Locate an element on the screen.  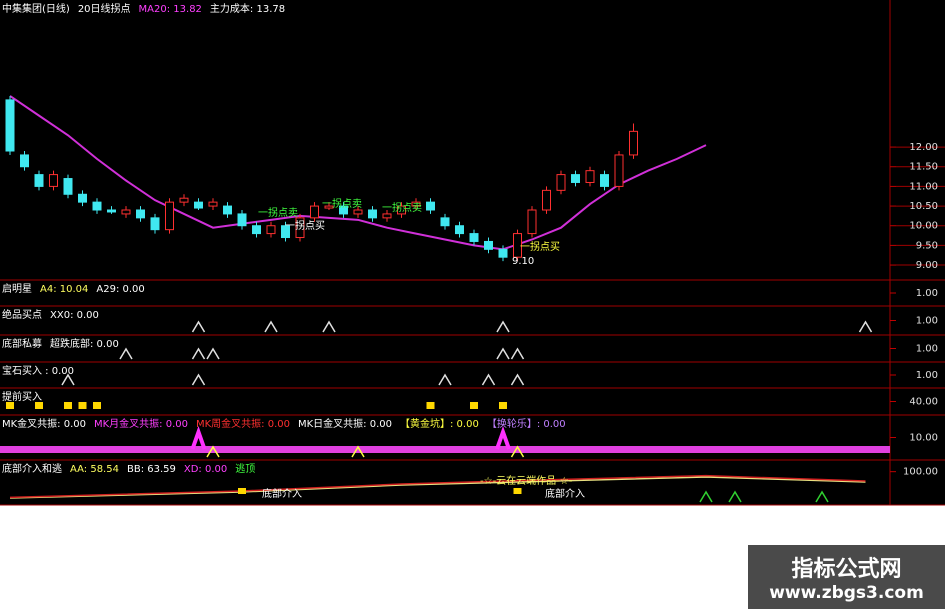
panel-label: 底部私募 is located at coordinates (22, 343).